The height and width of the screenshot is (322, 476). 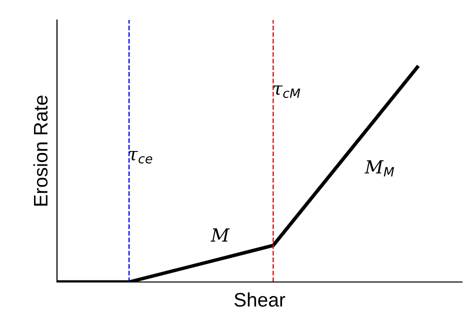 I want to click on x-axis-title: Shear, so click(x=260, y=299).